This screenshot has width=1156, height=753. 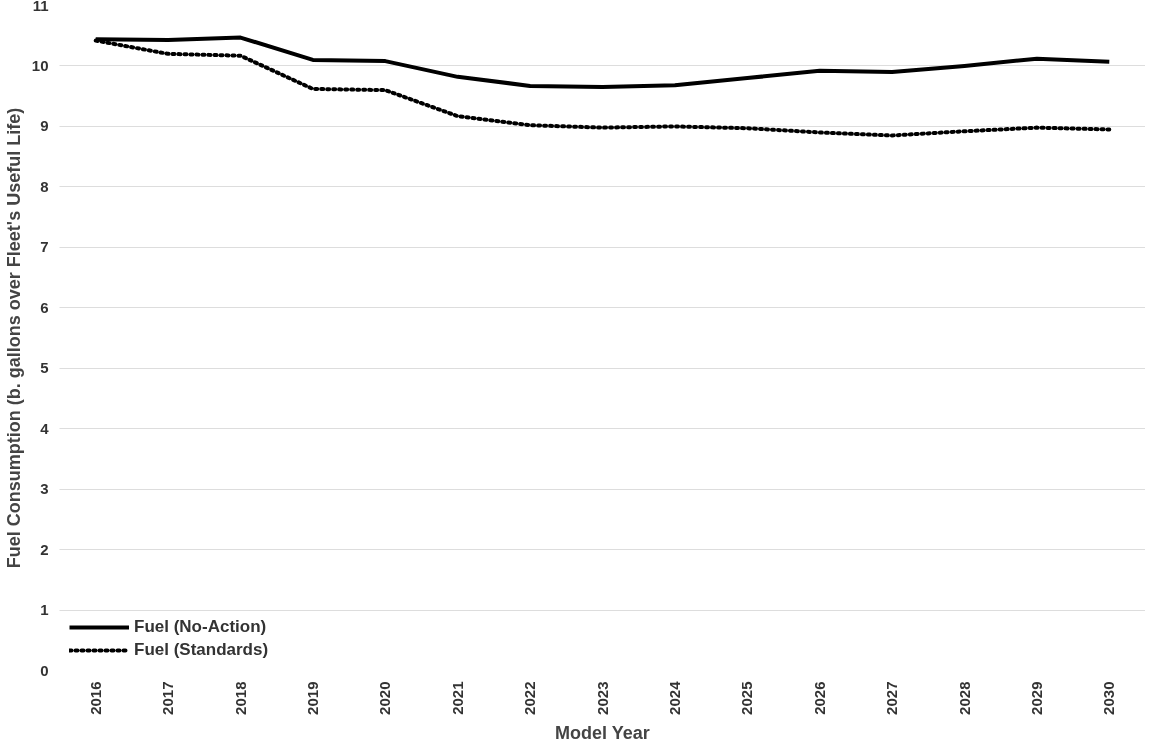 What do you see at coordinates (312, 698) in the screenshot?
I see `x-tick-label: 2019` at bounding box center [312, 698].